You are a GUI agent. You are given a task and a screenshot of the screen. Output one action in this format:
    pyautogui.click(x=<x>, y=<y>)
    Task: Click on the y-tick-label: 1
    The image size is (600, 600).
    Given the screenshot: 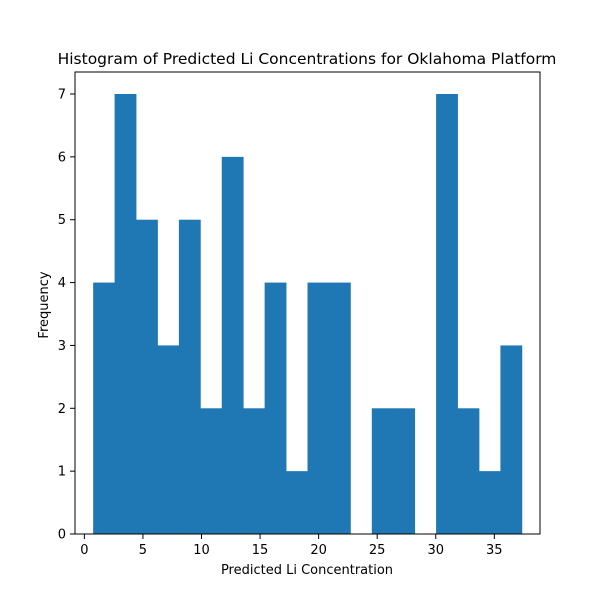 What is the action you would take?
    pyautogui.click(x=62, y=472)
    